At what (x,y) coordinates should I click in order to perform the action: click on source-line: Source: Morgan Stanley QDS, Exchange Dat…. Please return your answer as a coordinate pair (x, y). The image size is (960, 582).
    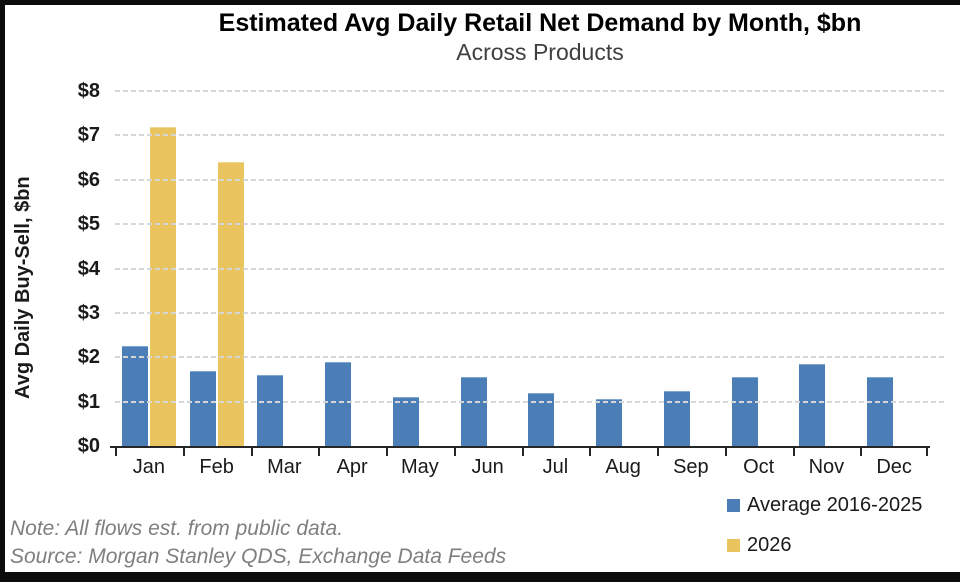
    Looking at the image, I should click on (258, 556).